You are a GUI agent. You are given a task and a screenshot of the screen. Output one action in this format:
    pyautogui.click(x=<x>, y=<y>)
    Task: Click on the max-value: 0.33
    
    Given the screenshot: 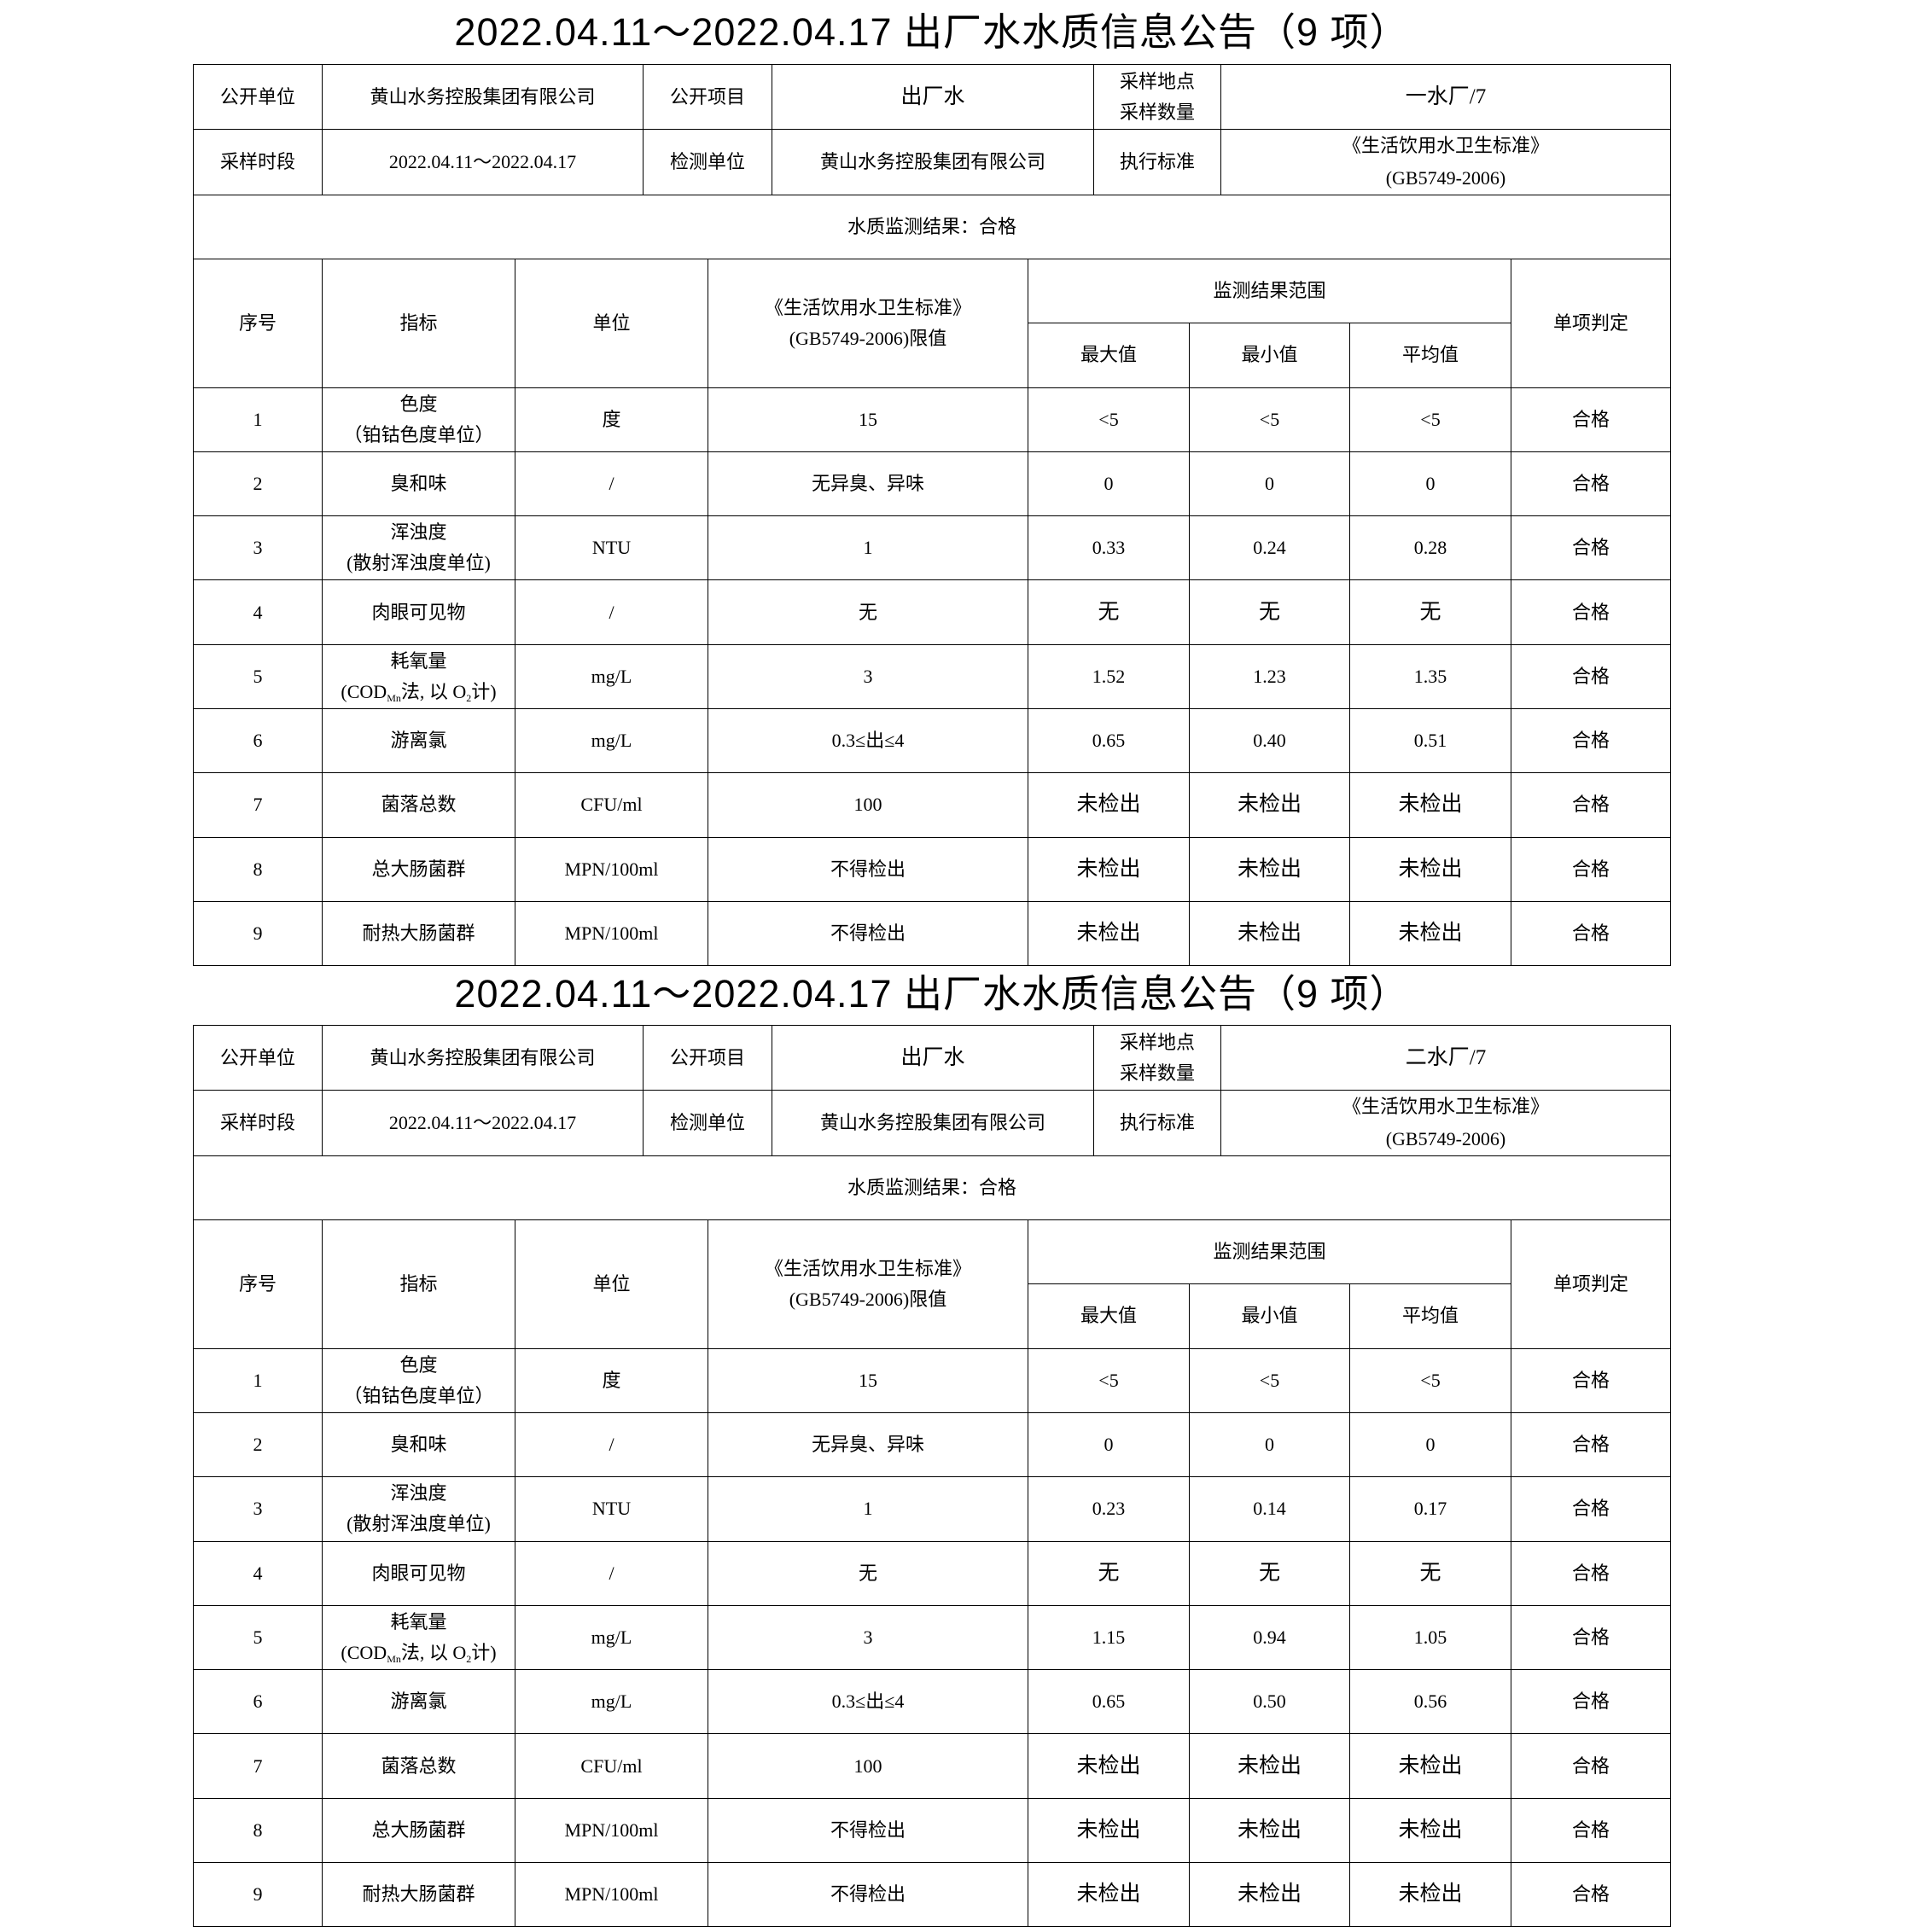 What is the action you would take?
    pyautogui.click(x=1109, y=548)
    